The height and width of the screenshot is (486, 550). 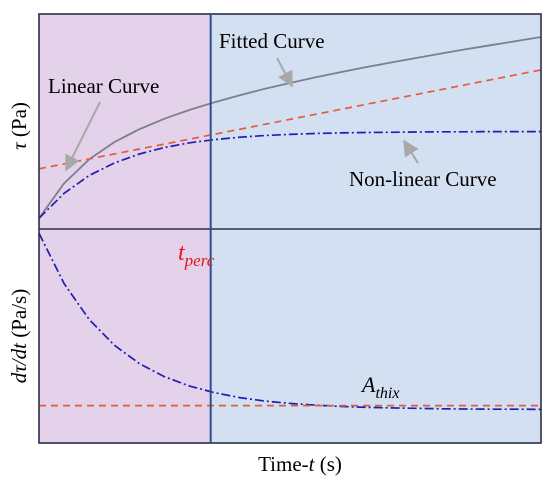 I want to click on x-axis-label: Time-t (s), so click(x=300, y=464).